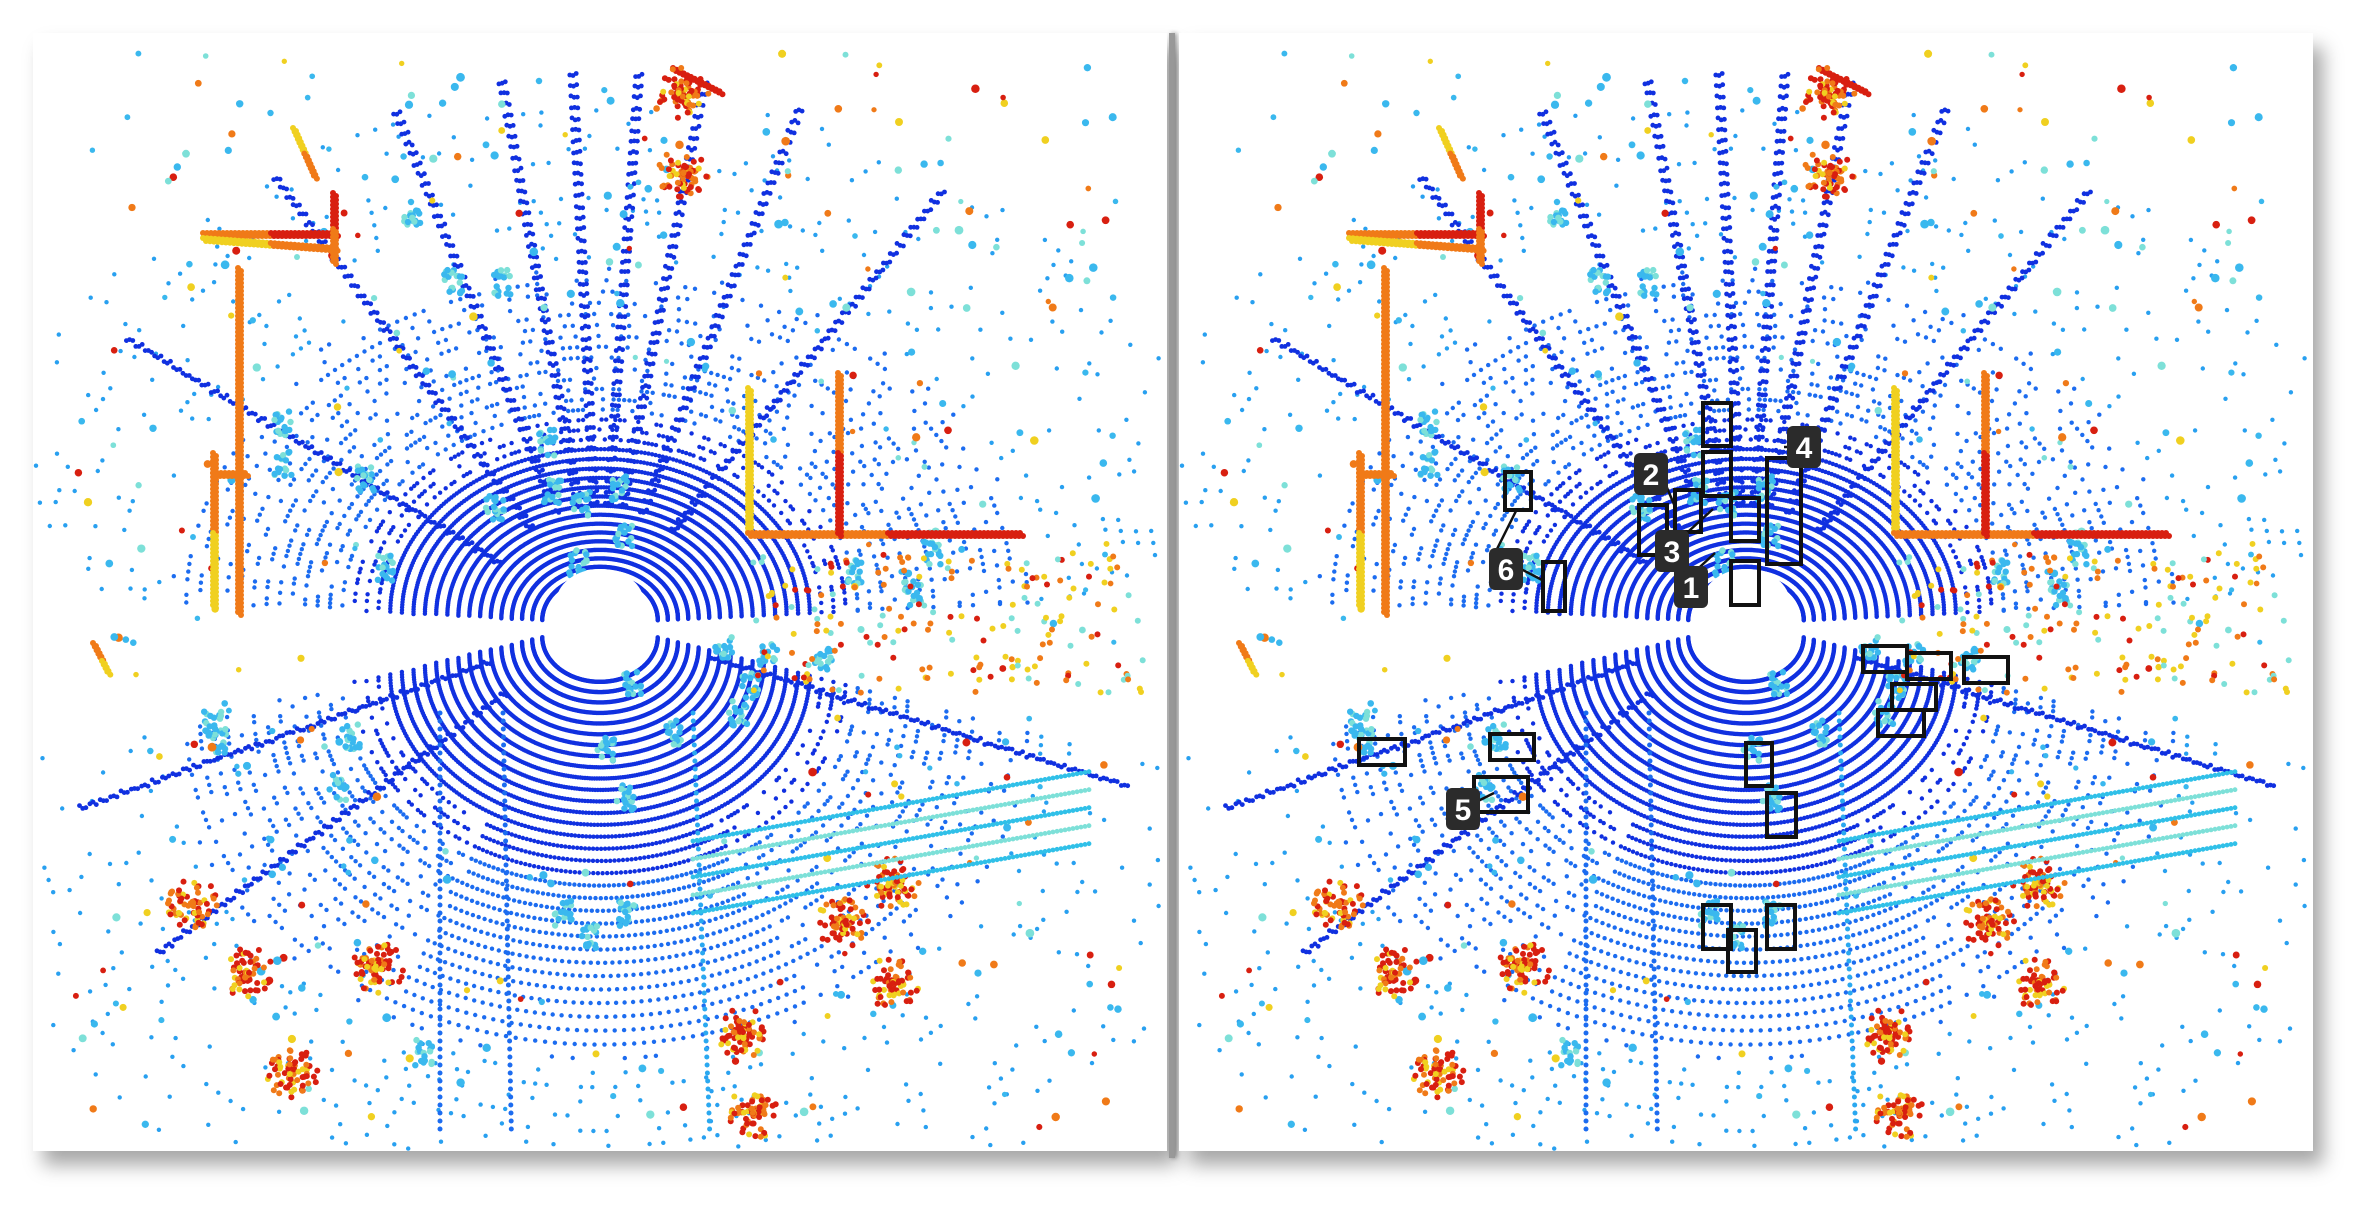 The height and width of the screenshot is (1222, 2379). What do you see at coordinates (1683, 687) in the screenshot?
I see `annotation-layer: 1 2 3 4 5` at bounding box center [1683, 687].